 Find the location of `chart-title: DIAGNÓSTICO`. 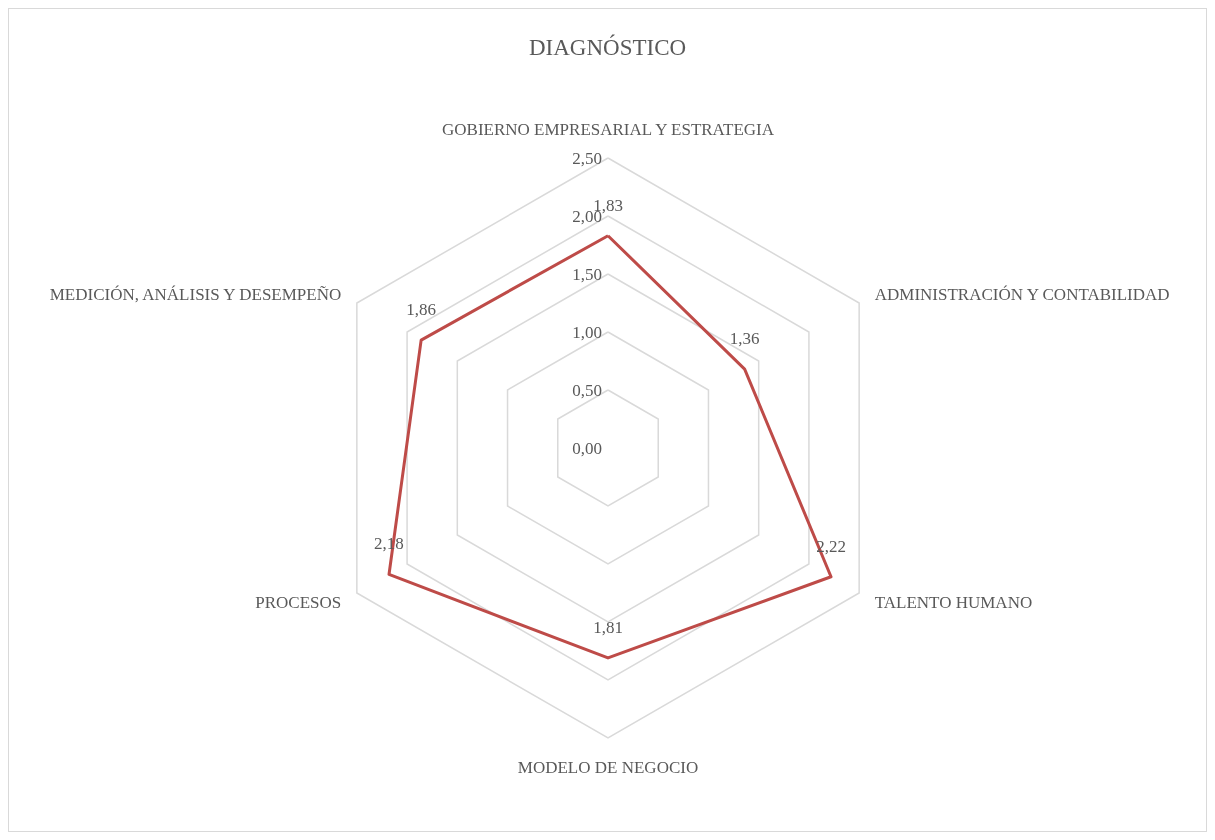

chart-title: DIAGNÓSTICO is located at coordinates (607, 47).